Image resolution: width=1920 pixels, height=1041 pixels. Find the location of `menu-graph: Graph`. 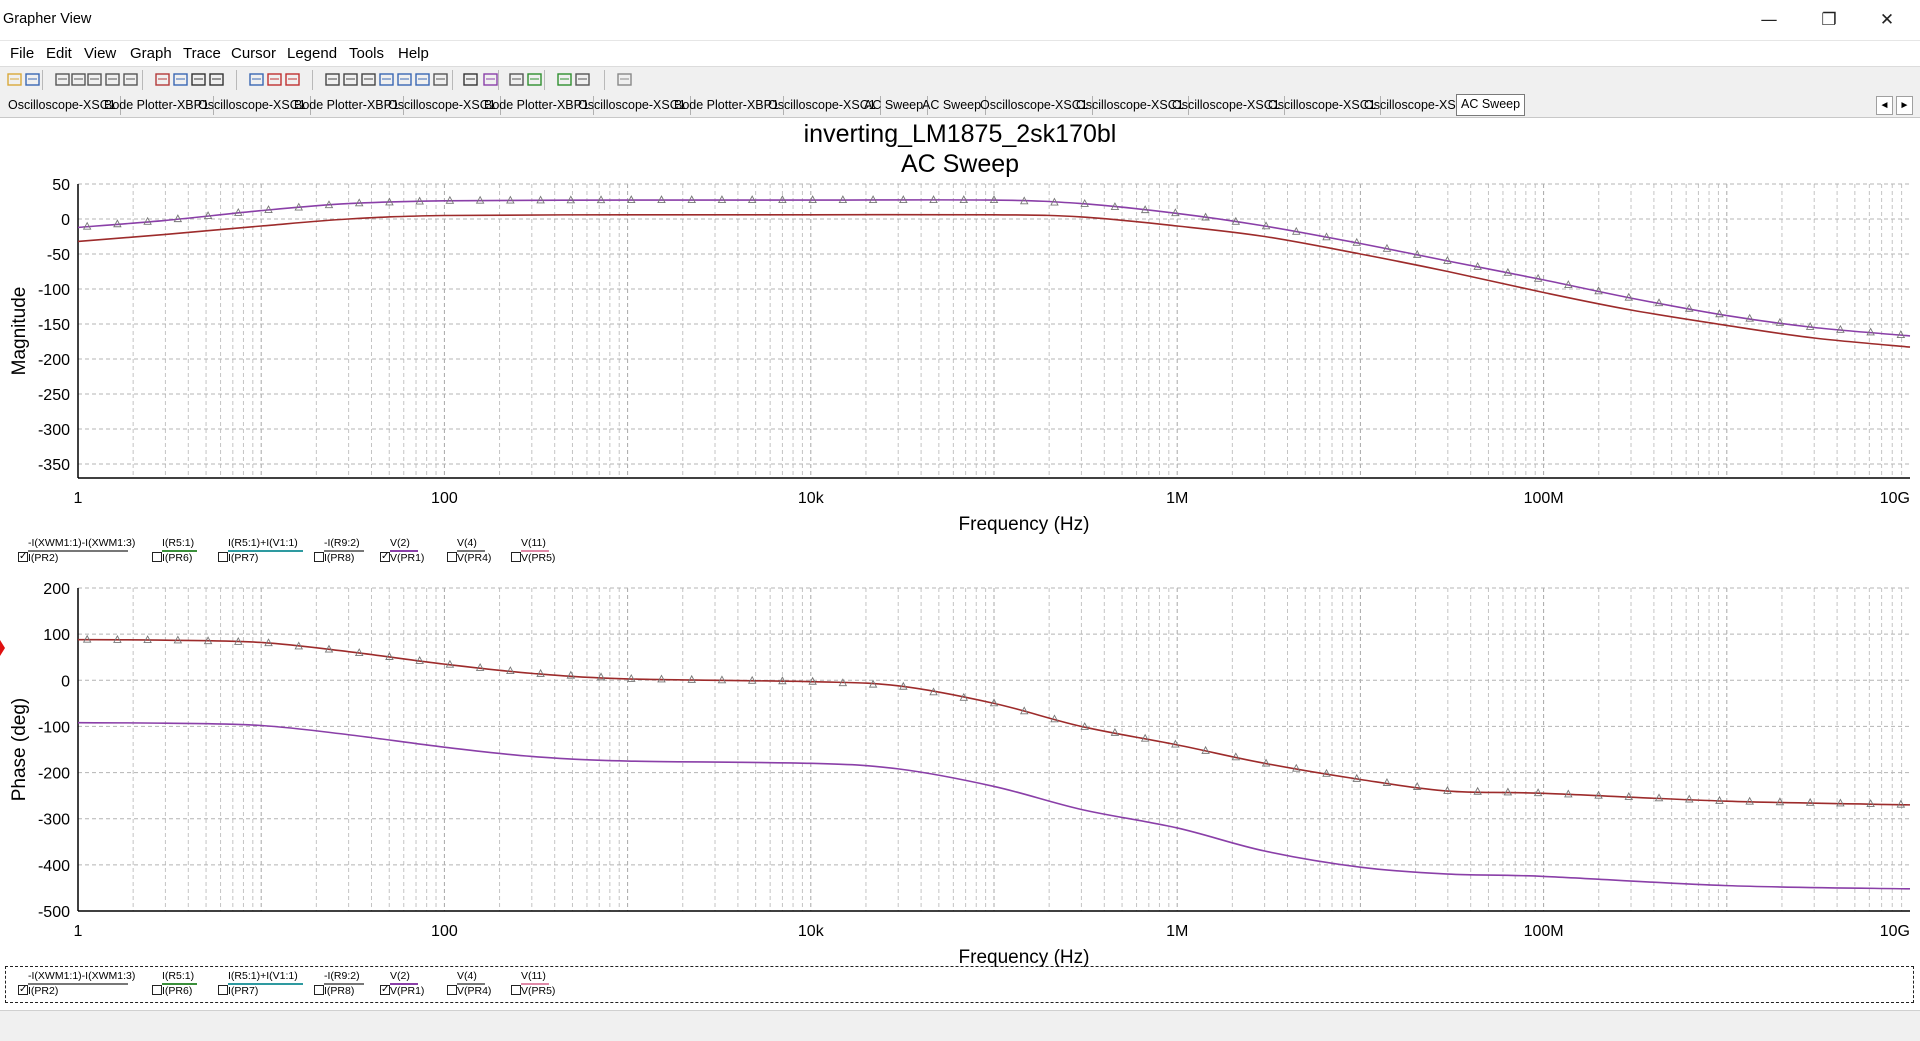

menu-graph: Graph is located at coordinates (151, 53).